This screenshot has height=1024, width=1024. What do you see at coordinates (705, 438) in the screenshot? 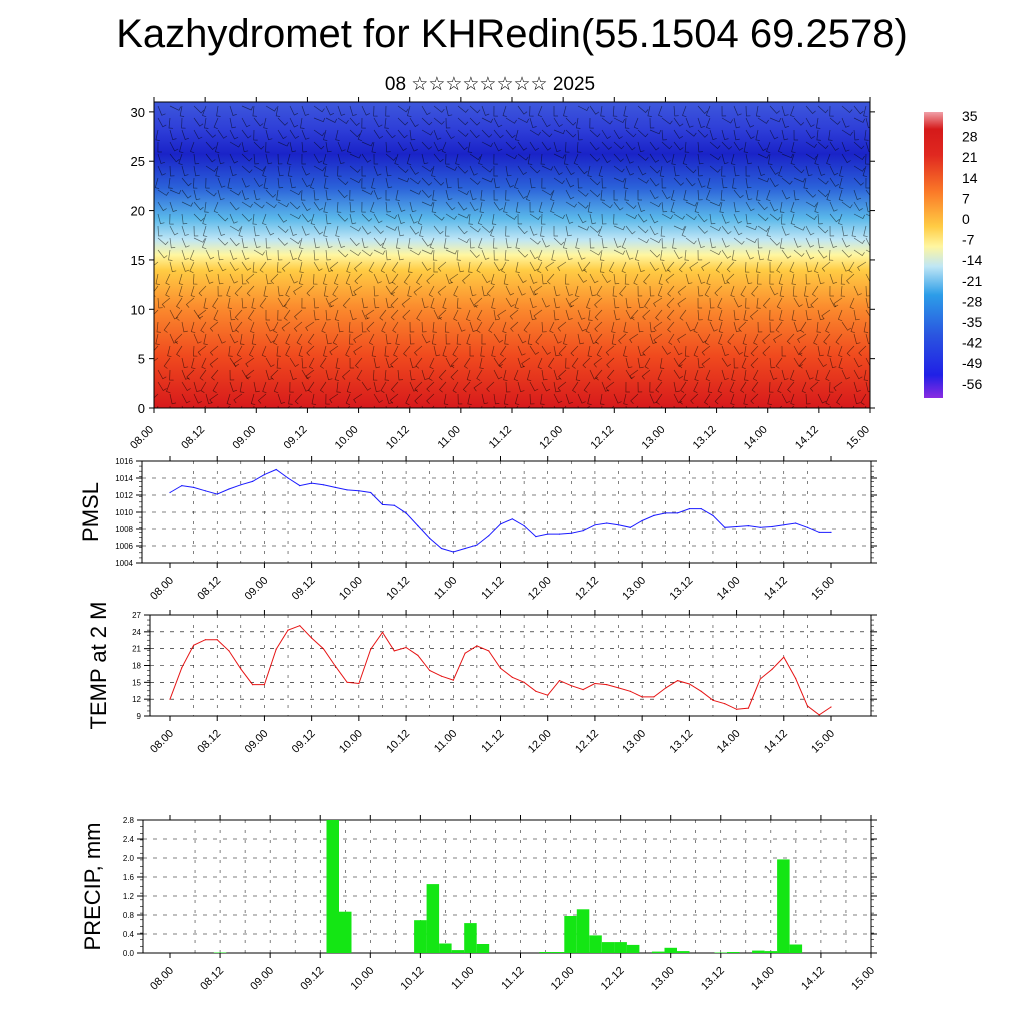
I see `x-tick-label: 13.12` at bounding box center [705, 438].